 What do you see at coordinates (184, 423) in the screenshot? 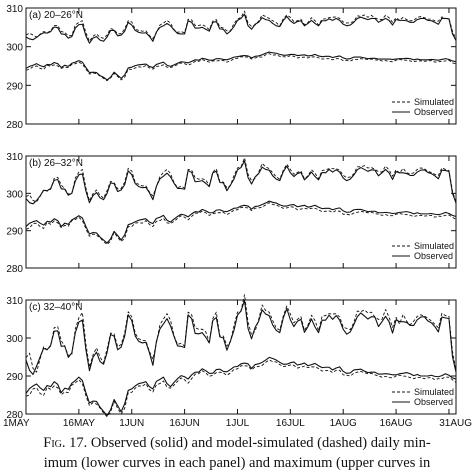
I see `x-tick-label: 16JUN` at bounding box center [184, 423].